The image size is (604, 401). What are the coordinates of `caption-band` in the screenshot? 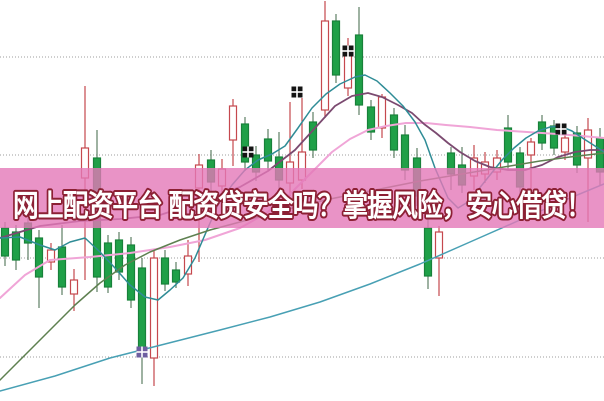 It's located at (302, 198).